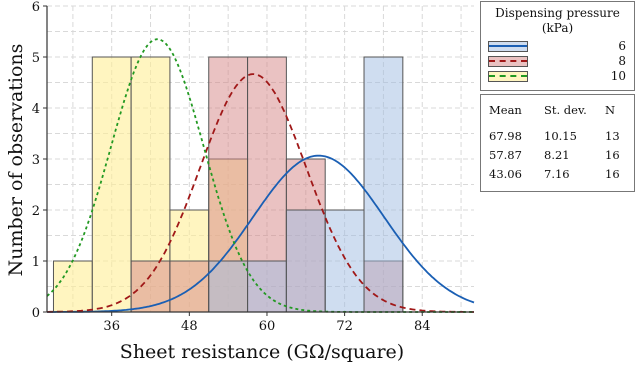 Image resolution: width=638 pixels, height=365 pixels. Describe the element at coordinates (189, 326) in the screenshot. I see `x-tick-label: 48` at that location.